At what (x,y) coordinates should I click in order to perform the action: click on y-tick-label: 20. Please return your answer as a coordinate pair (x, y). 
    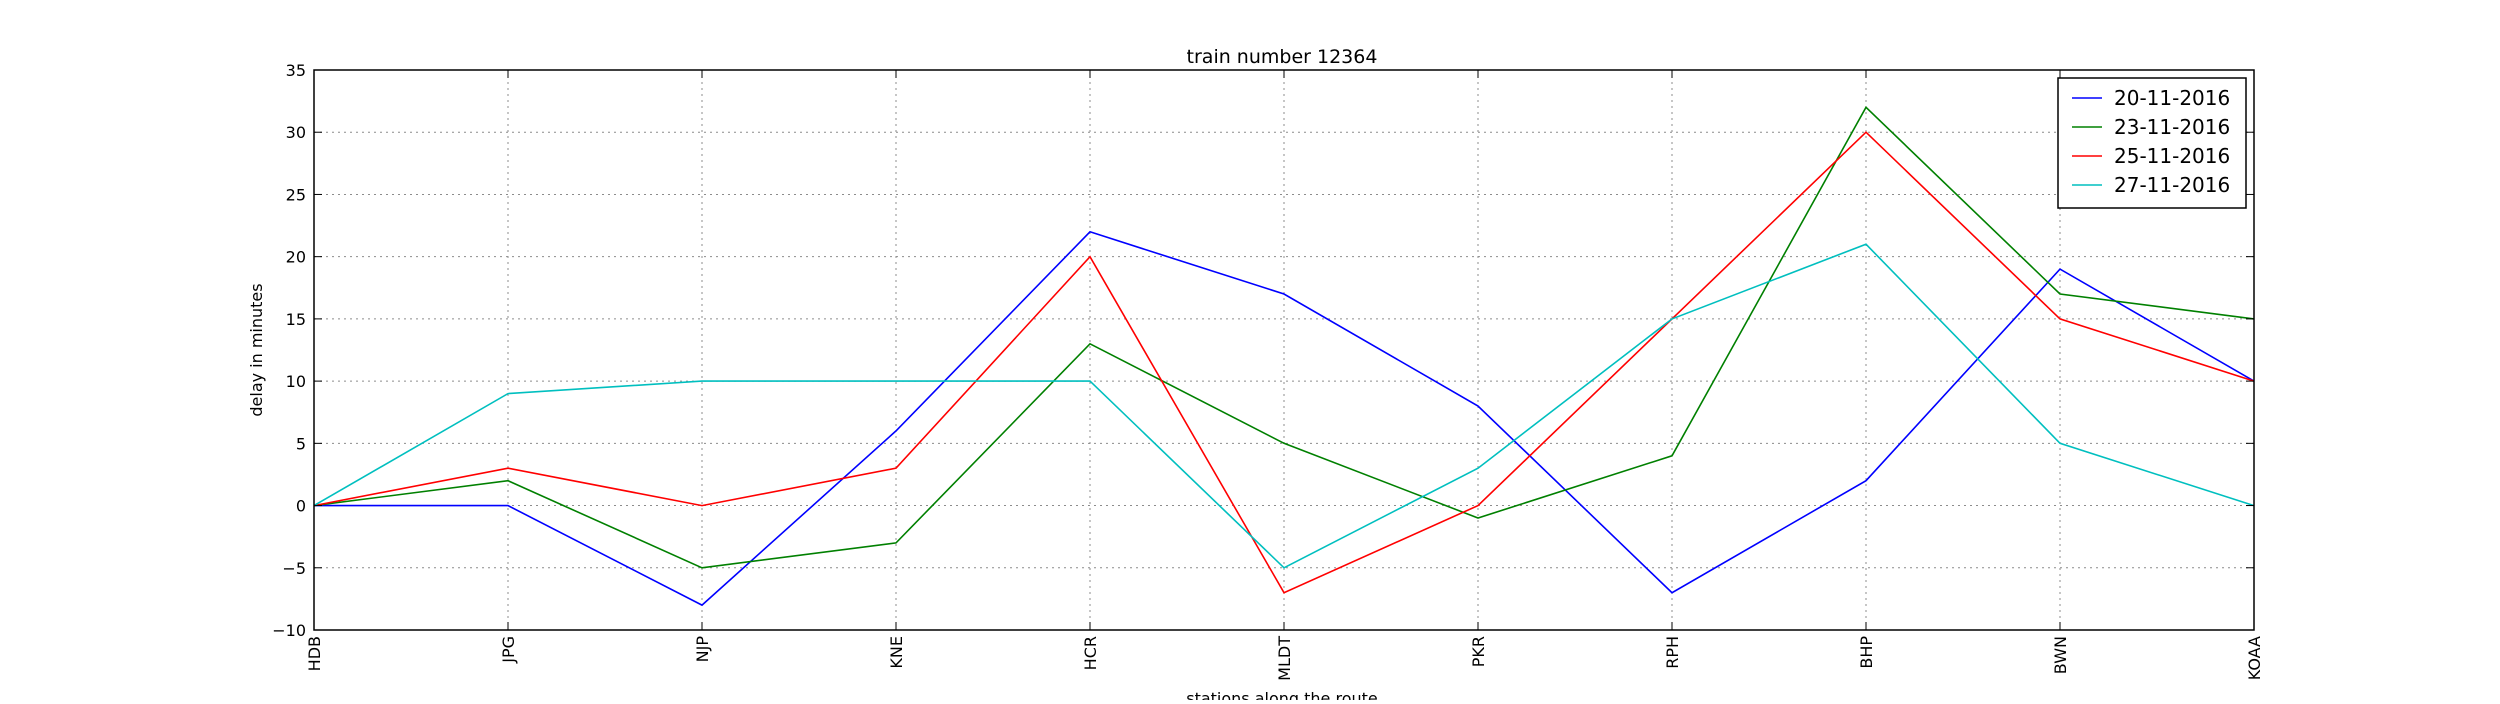
    Looking at the image, I should click on (296, 257).